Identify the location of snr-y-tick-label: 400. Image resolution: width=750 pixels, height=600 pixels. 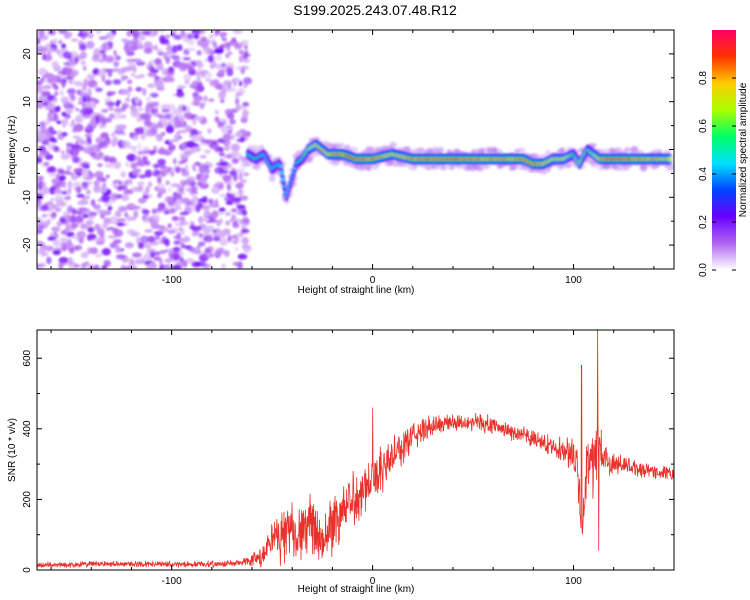
(27, 428).